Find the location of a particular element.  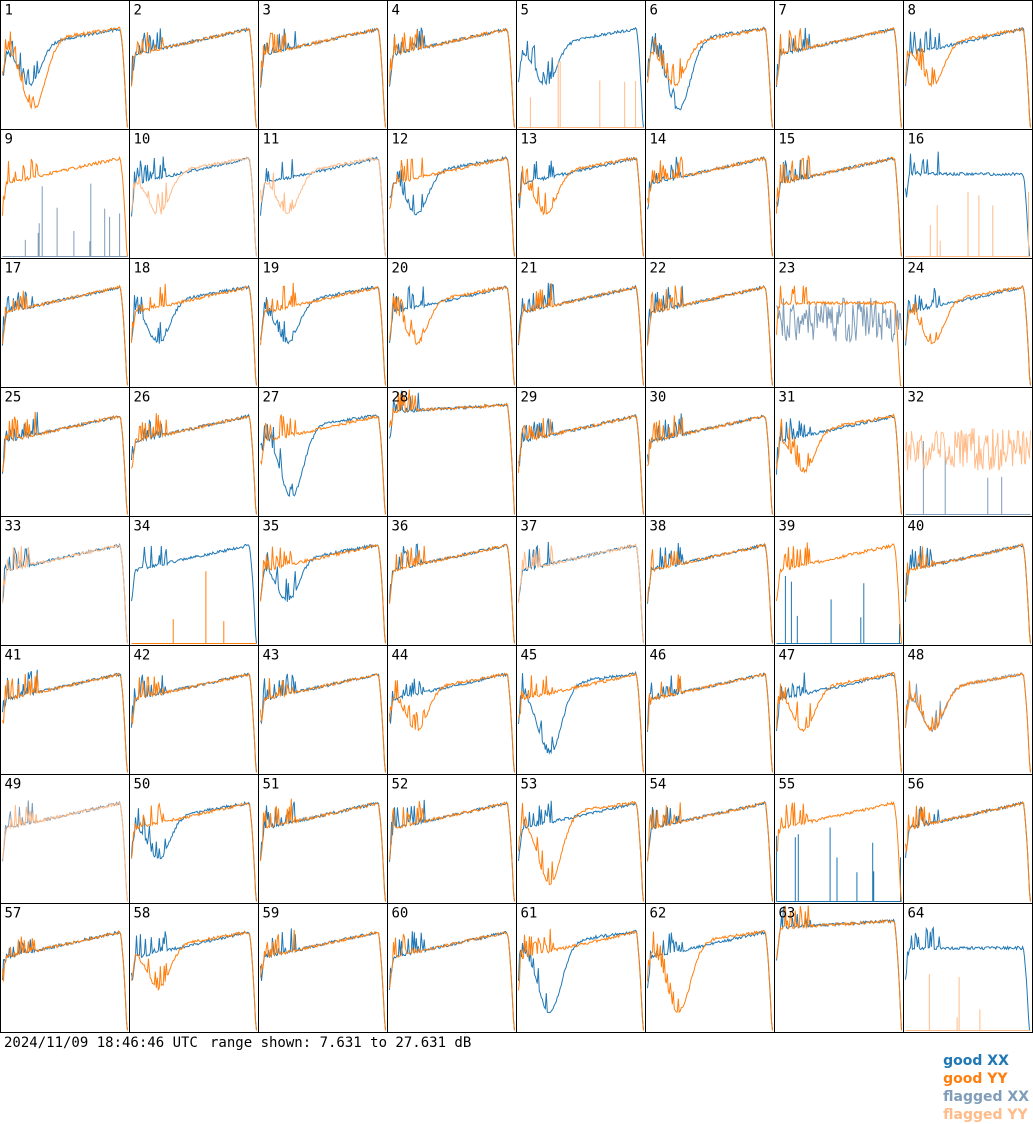

panel-2: 2 is located at coordinates (194, 65).